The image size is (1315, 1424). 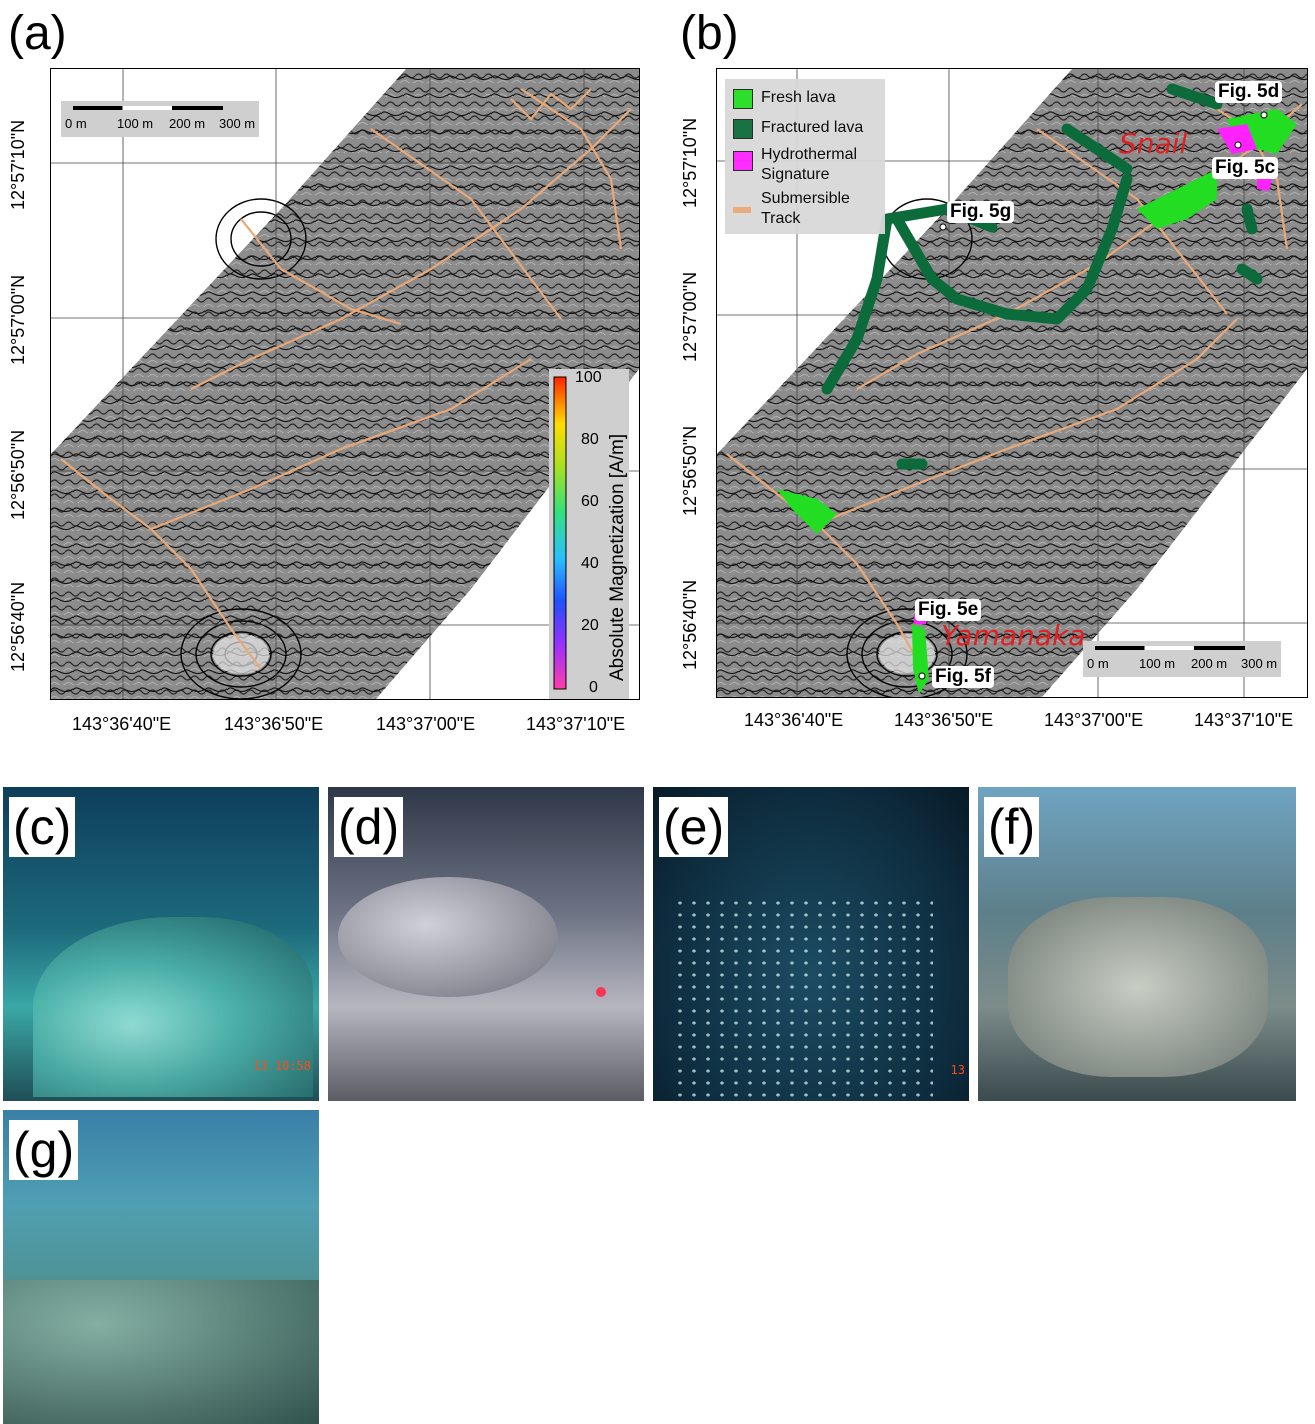 I want to click on callout-fig-5d: Fig. 5d, so click(x=1249, y=92).